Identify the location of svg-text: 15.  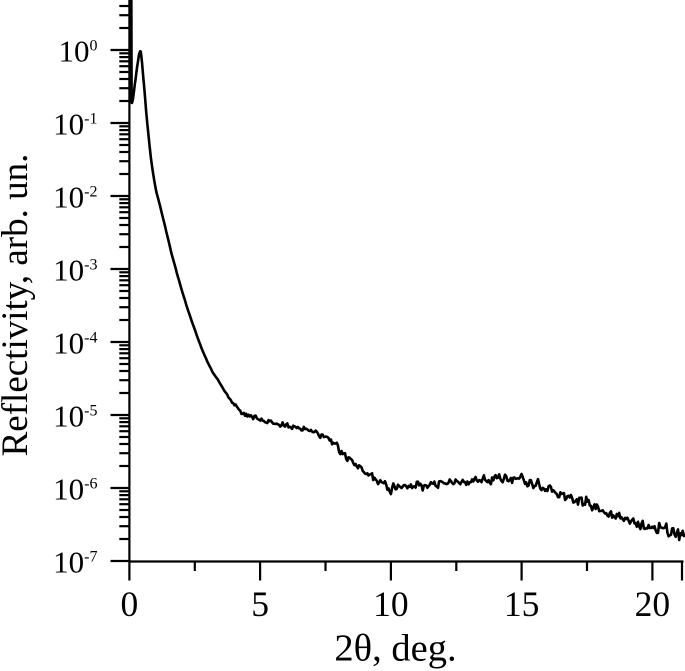
(522, 604).